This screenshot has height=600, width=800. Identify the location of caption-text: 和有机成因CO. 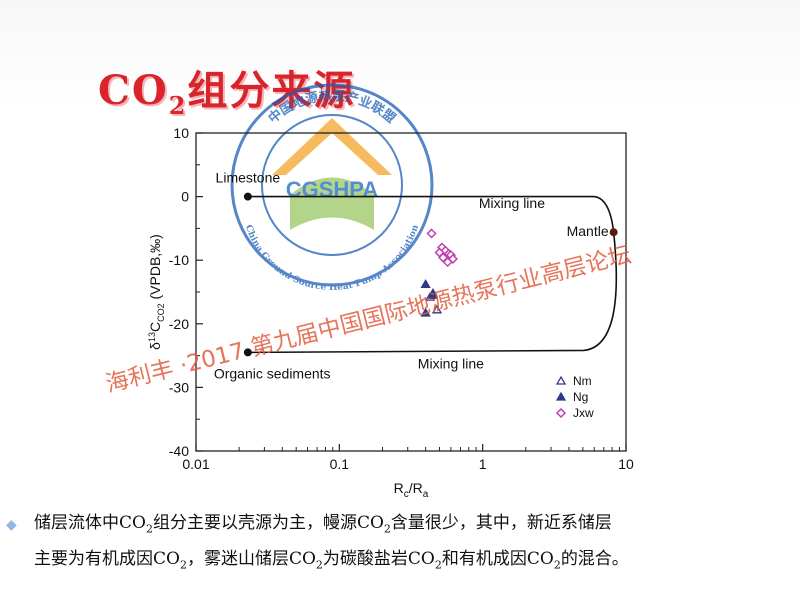
(497, 559).